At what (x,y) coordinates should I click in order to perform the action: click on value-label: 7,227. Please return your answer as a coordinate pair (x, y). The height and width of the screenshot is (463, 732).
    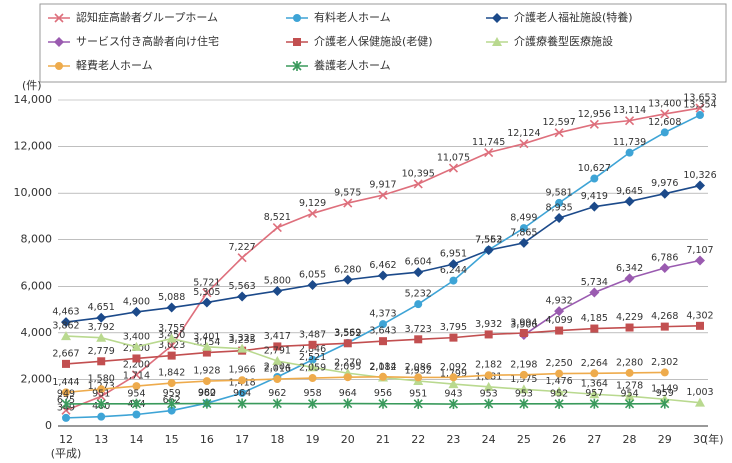
    Looking at the image, I should click on (242, 247).